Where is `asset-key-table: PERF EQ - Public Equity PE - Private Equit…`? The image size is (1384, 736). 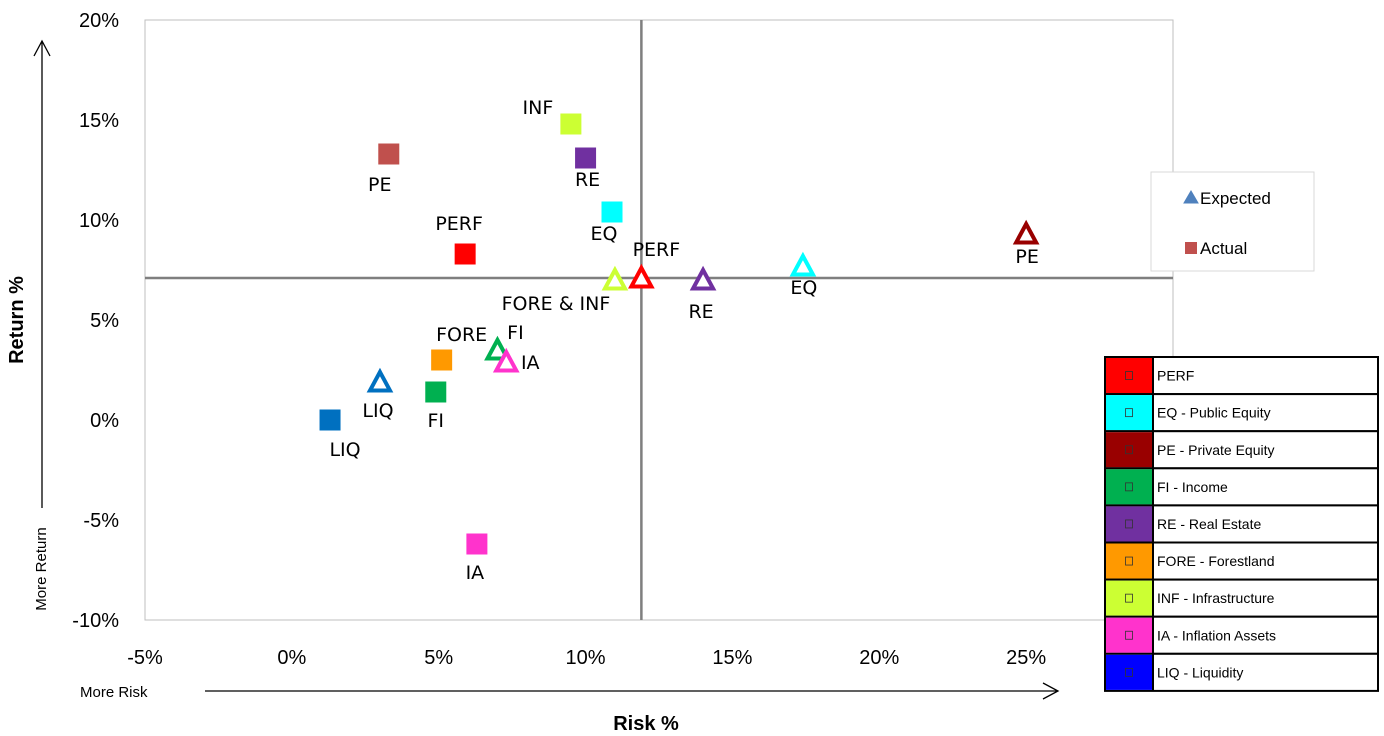
asset-key-table: PERF EQ - Public Equity PE - Private Equit… is located at coordinates (1241, 524).